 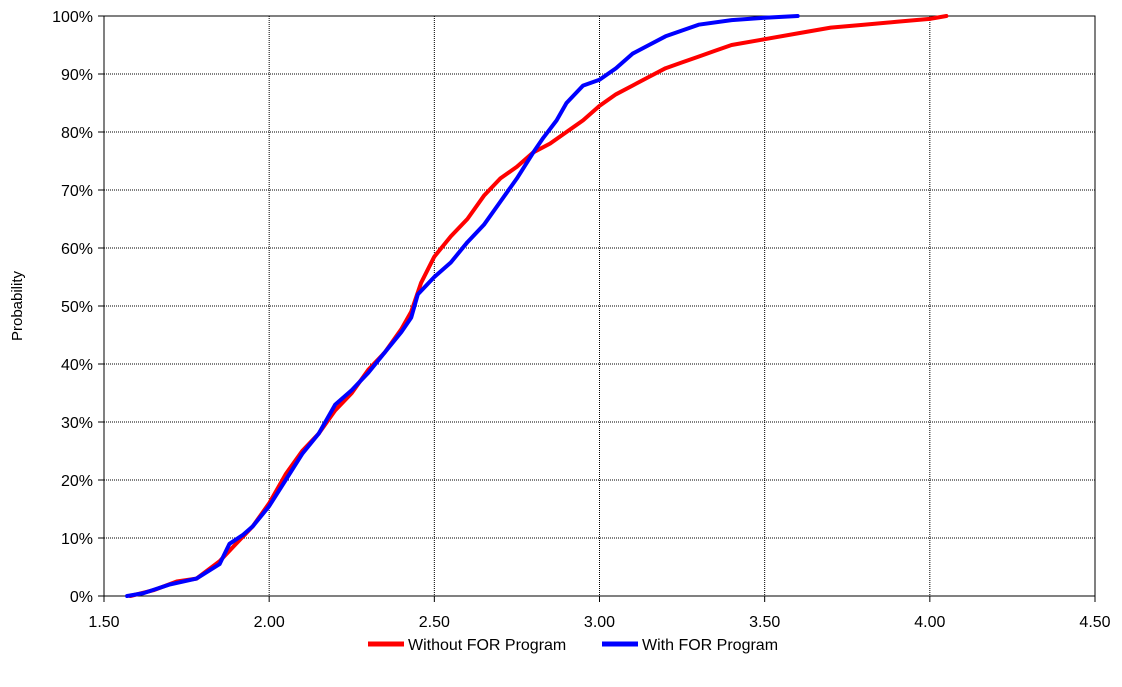 I want to click on y-axis-title: Probability, so click(x=17, y=305).